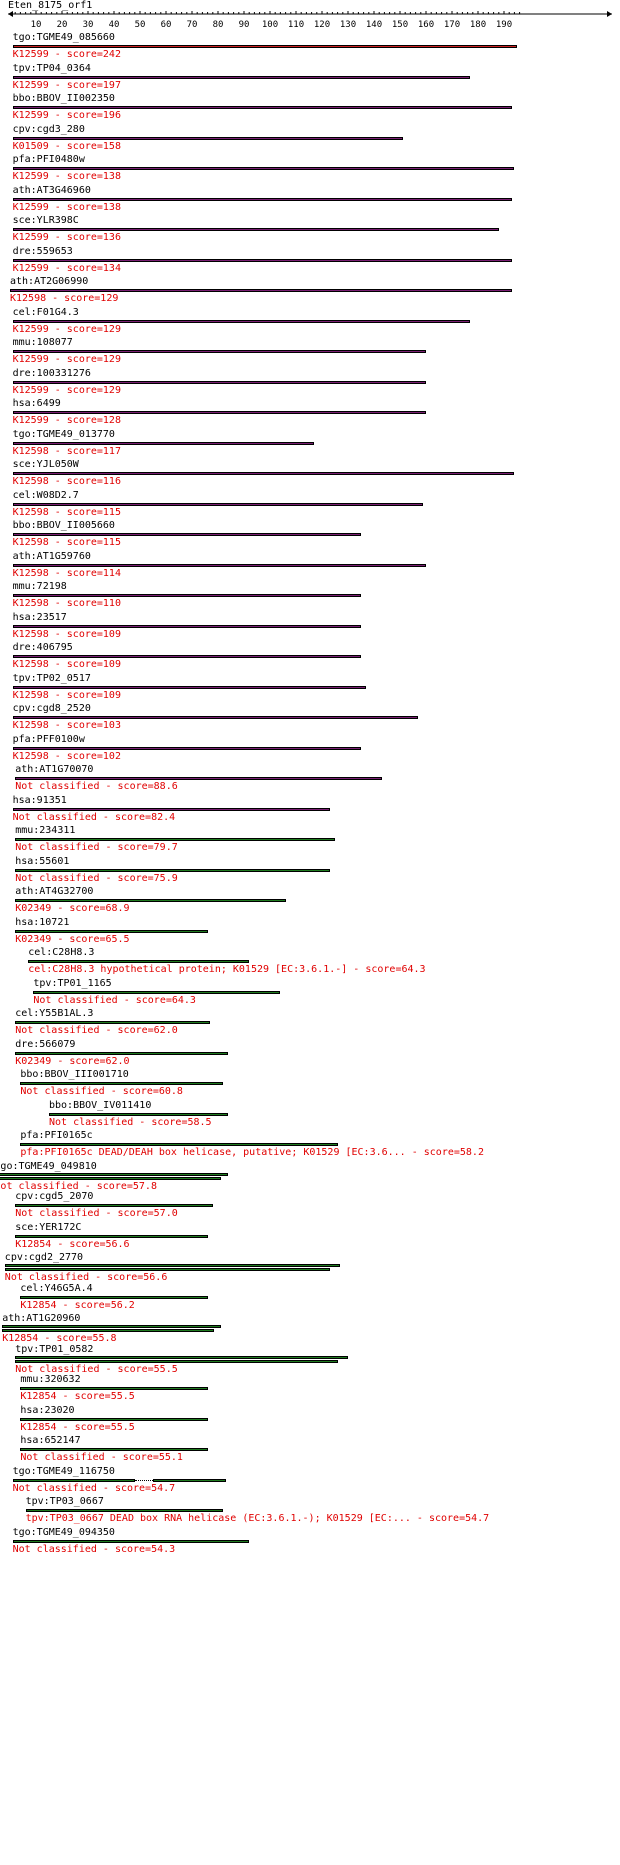 The height and width of the screenshot is (1865, 620). What do you see at coordinates (64, 1501) in the screenshot?
I see `hit-name: tpv:TP03_0667` at bounding box center [64, 1501].